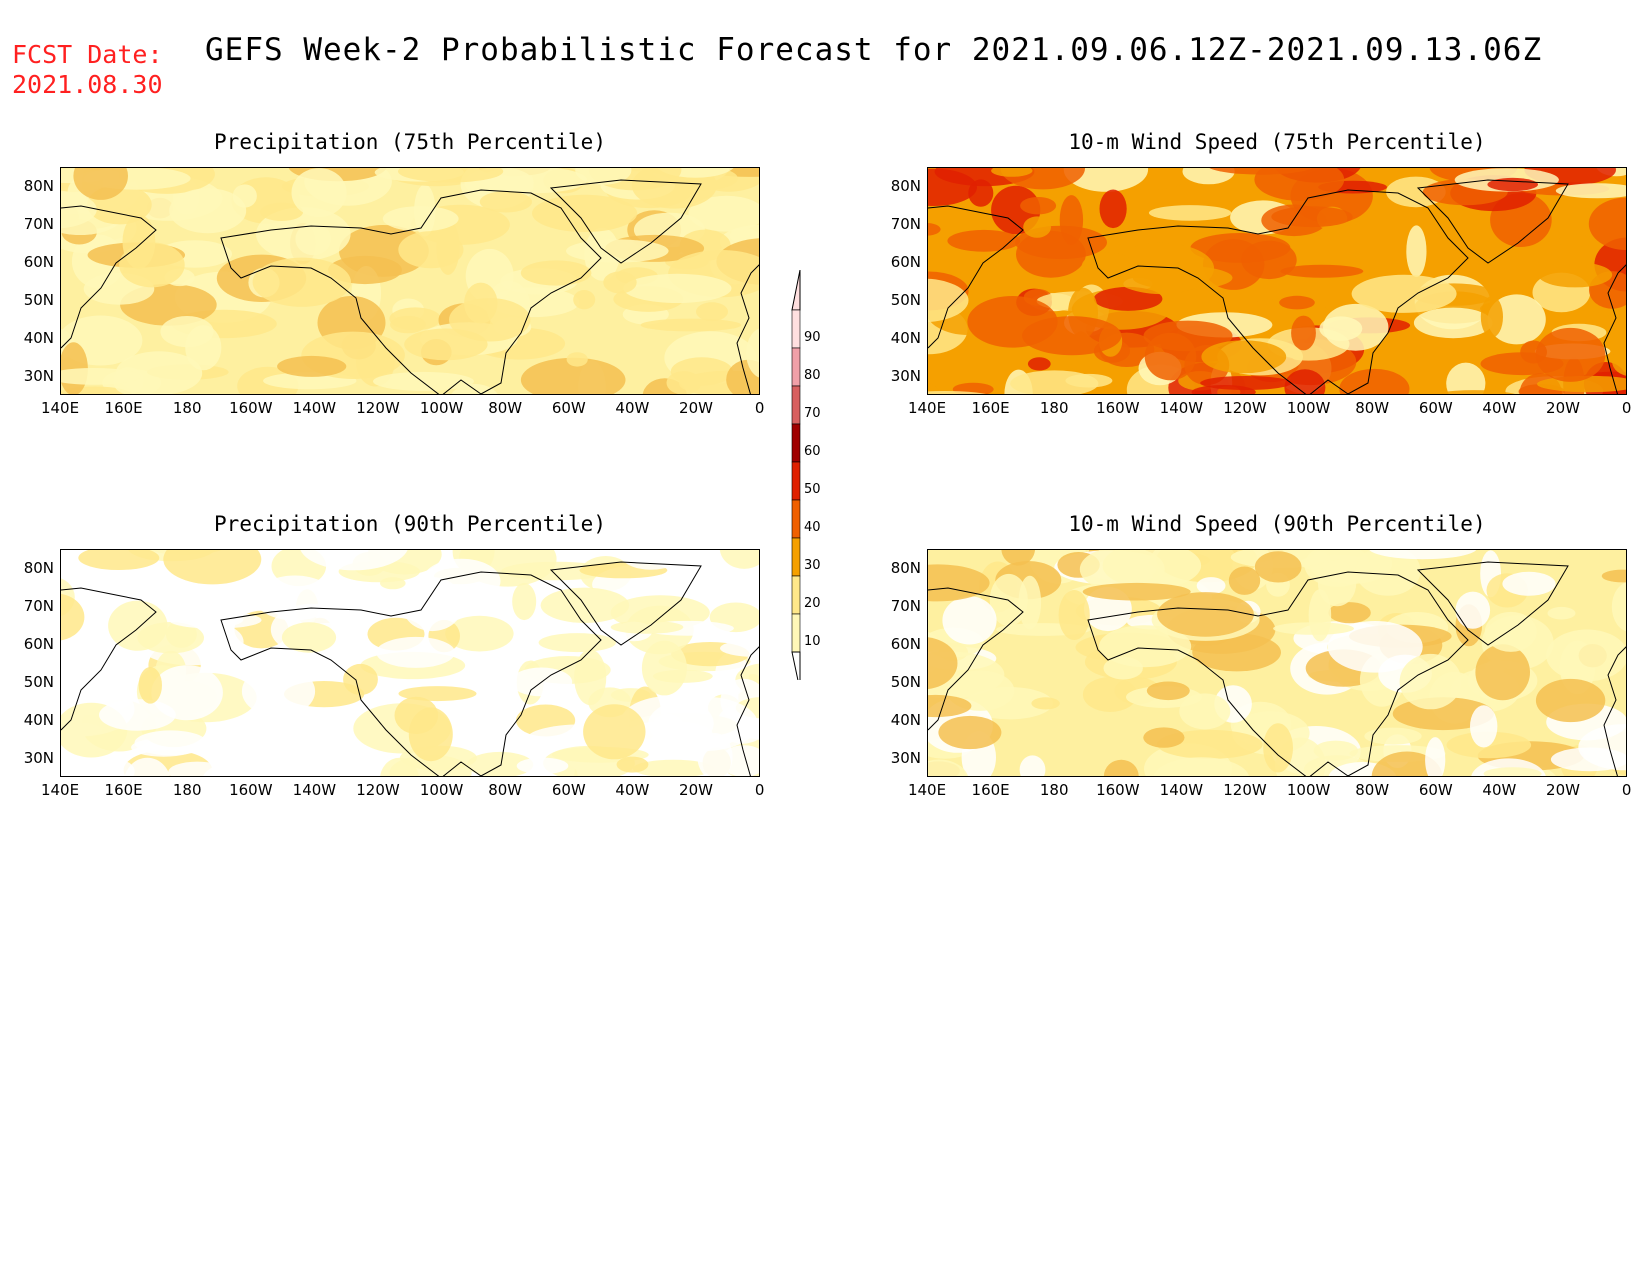 The height and width of the screenshot is (1275, 1650). I want to click on legend-bottom-arrow, so click(796, 671).